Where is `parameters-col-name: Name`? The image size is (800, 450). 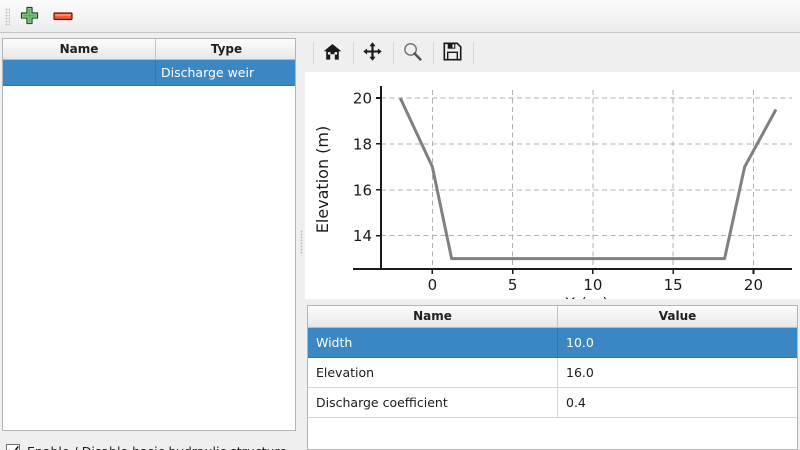
parameters-col-name: Name is located at coordinates (433, 317).